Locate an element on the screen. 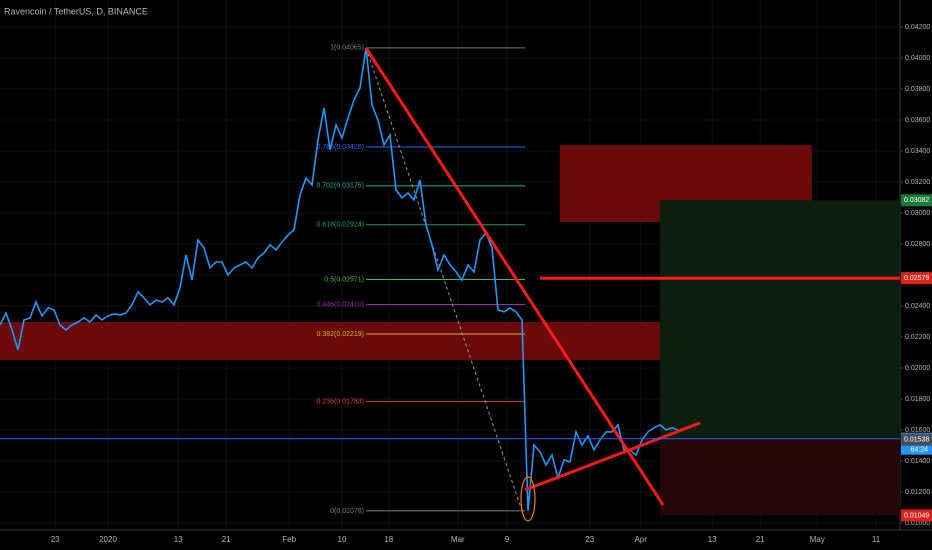 This screenshot has height=550, width=932. price-label: 0.01538 is located at coordinates (916, 439).